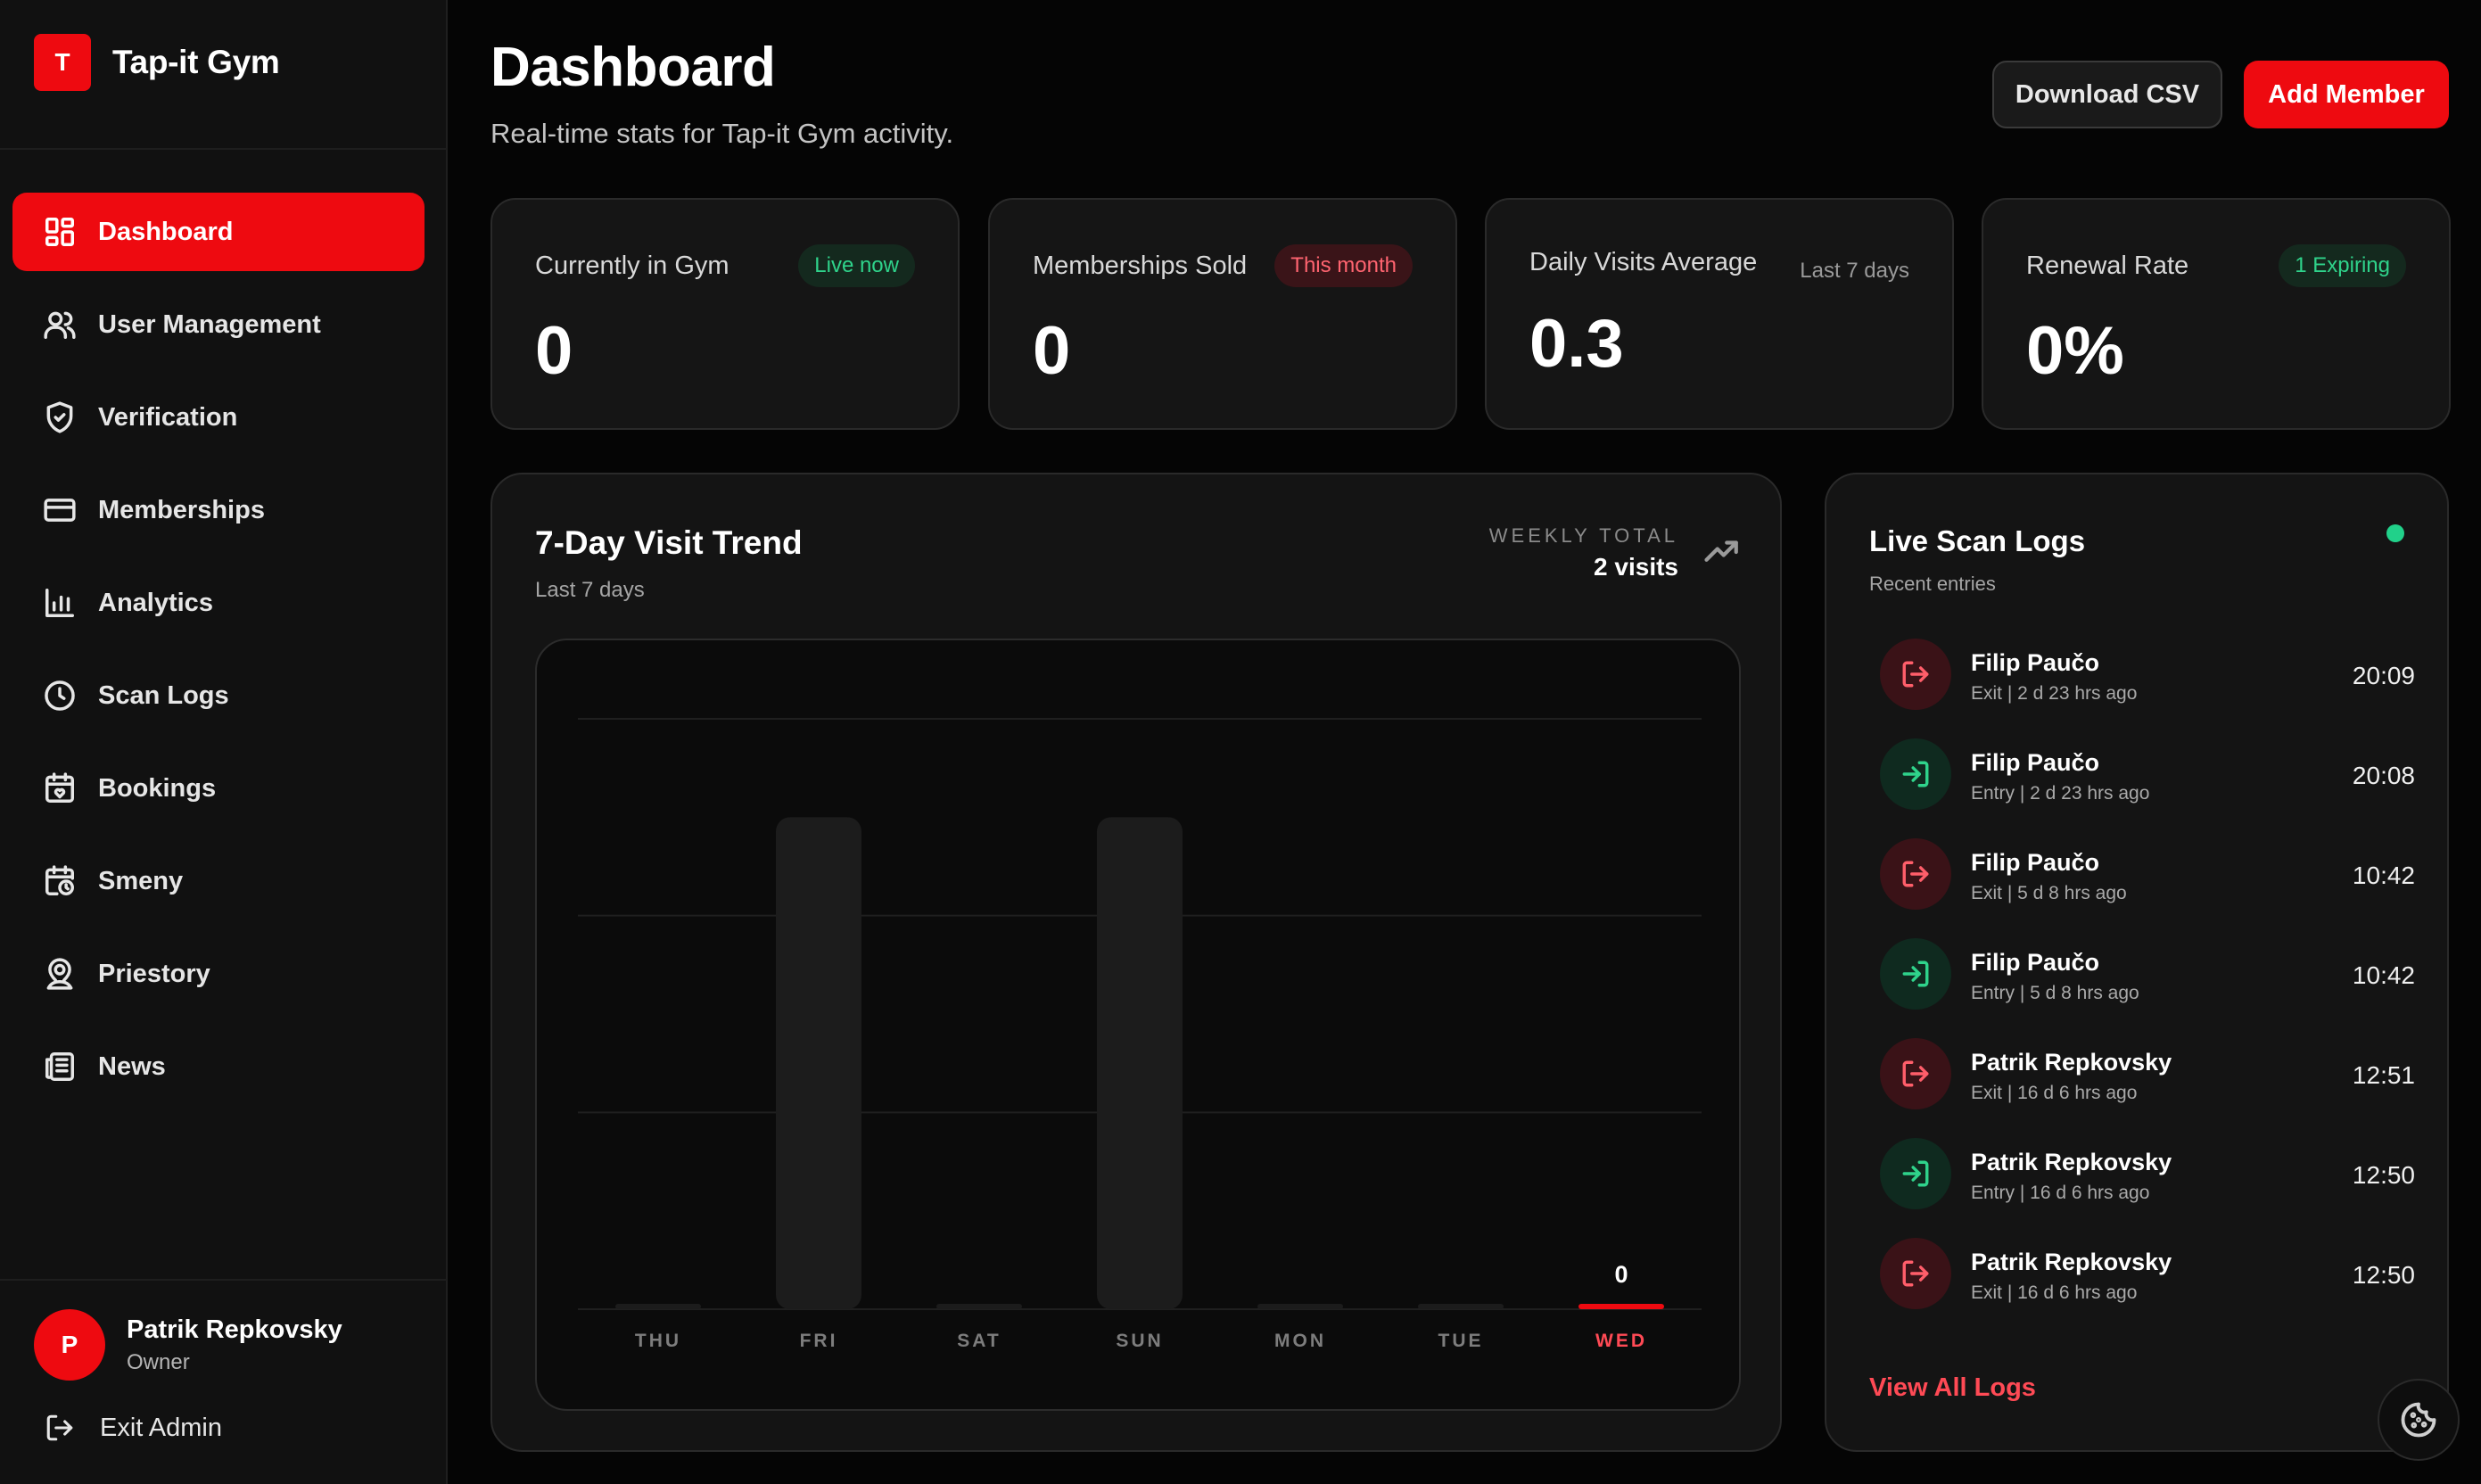  I want to click on data-label: 0, so click(1621, 1274).